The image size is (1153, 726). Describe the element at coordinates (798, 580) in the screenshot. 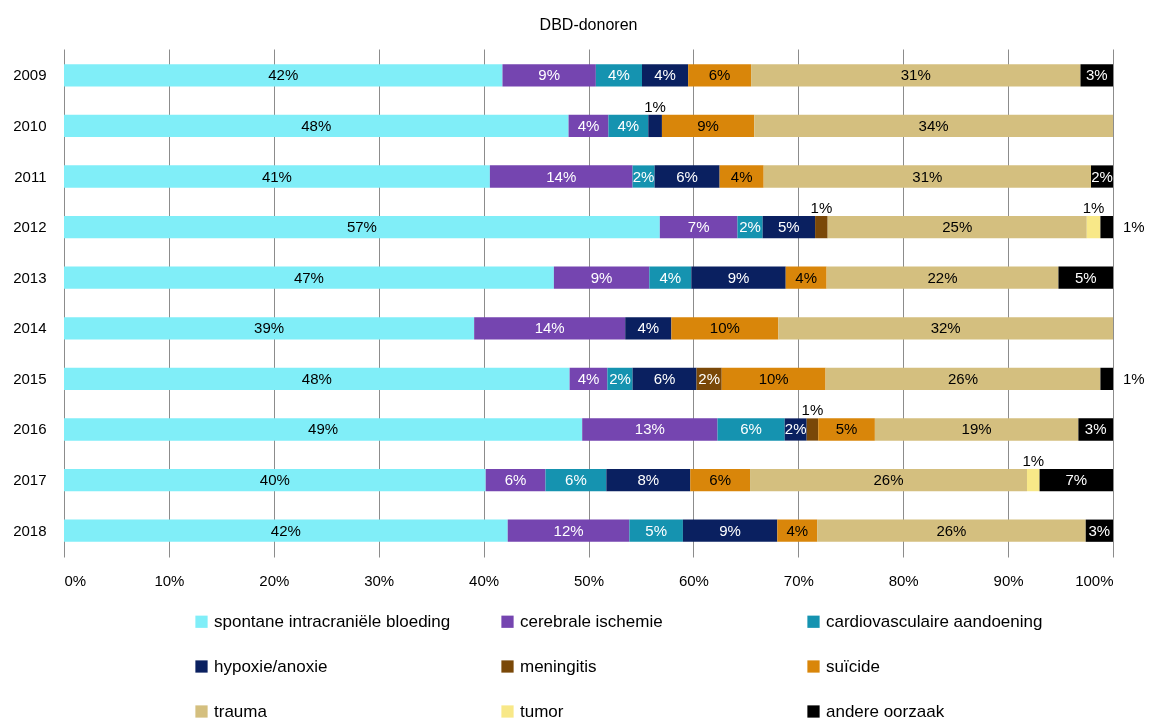

I see `x-tick-label: 70%` at that location.